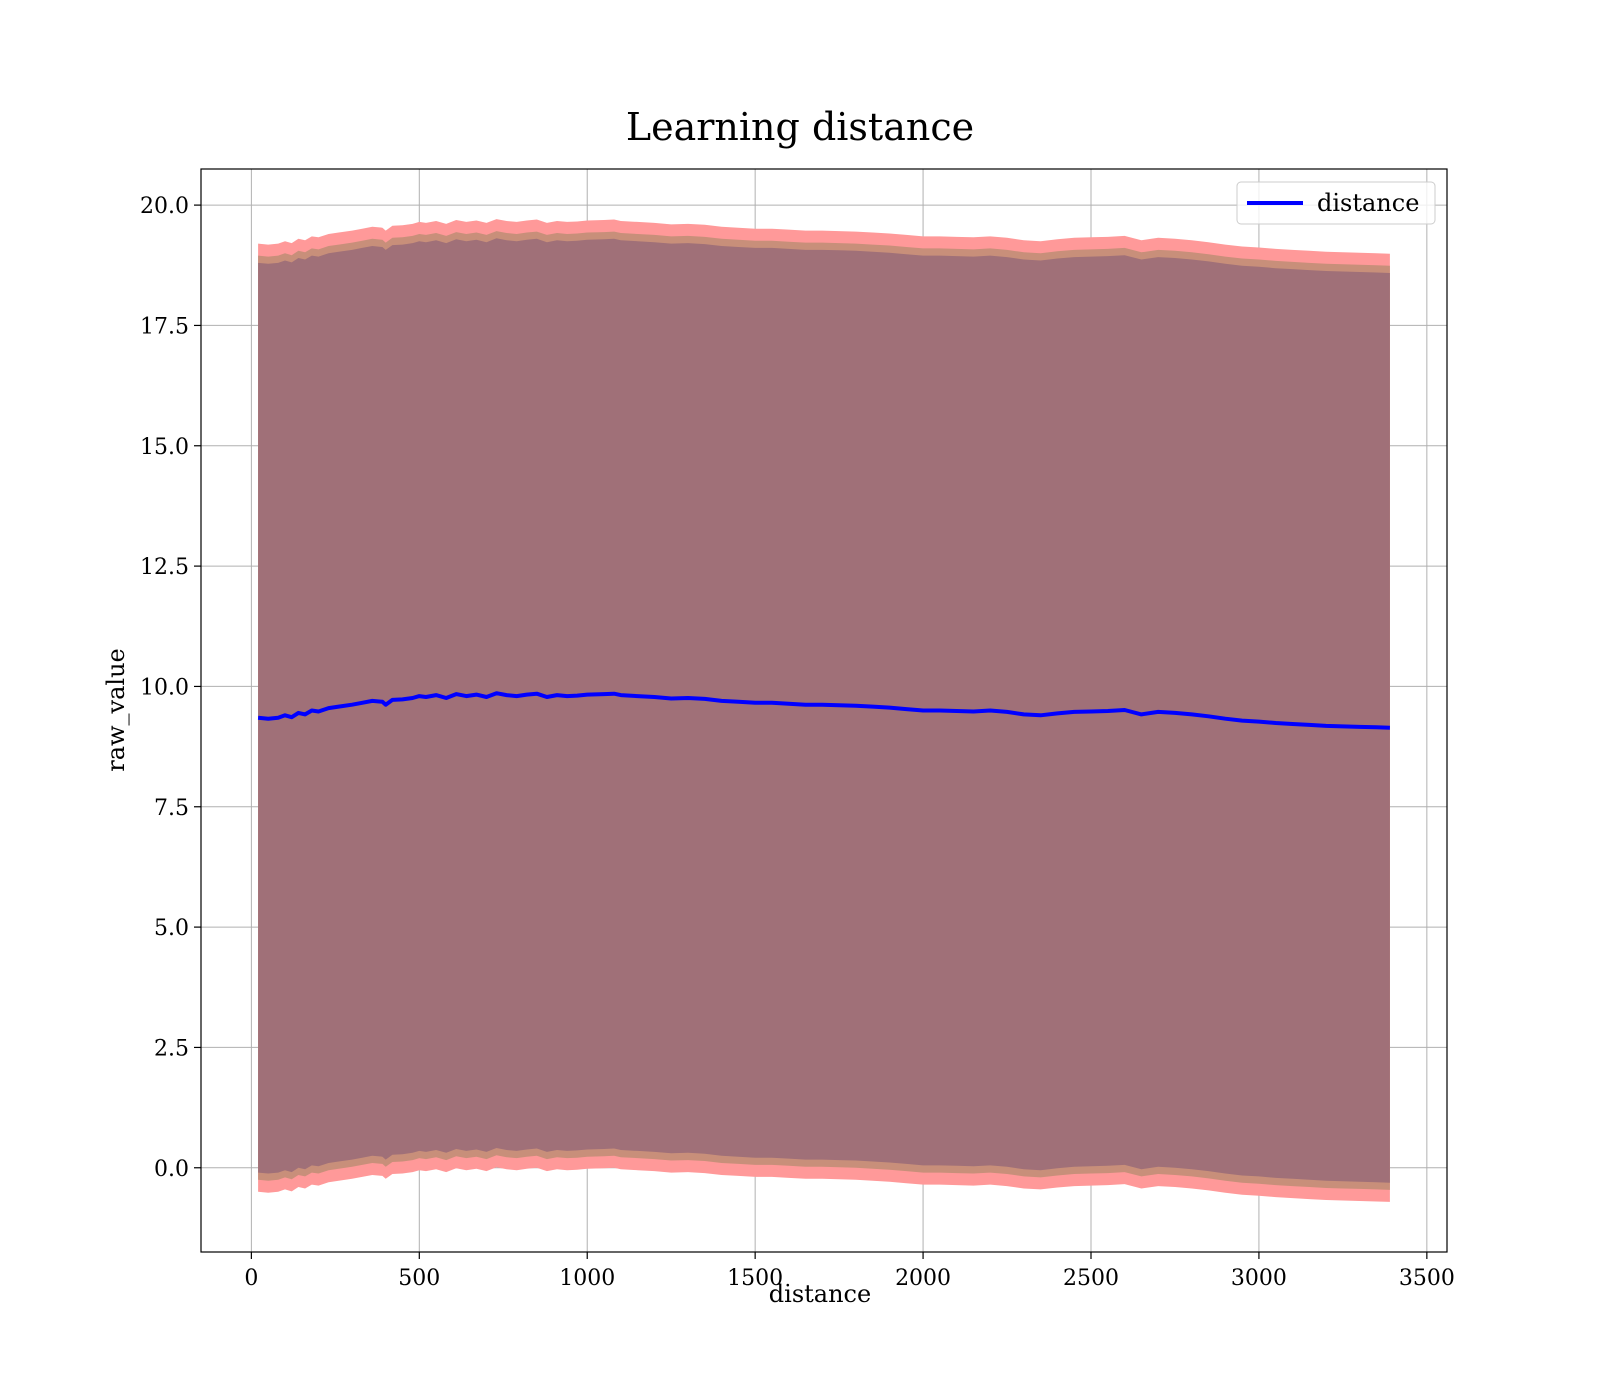 This screenshot has width=1600, height=1400. I want to click on y-tick-label: 17.5, so click(164, 326).